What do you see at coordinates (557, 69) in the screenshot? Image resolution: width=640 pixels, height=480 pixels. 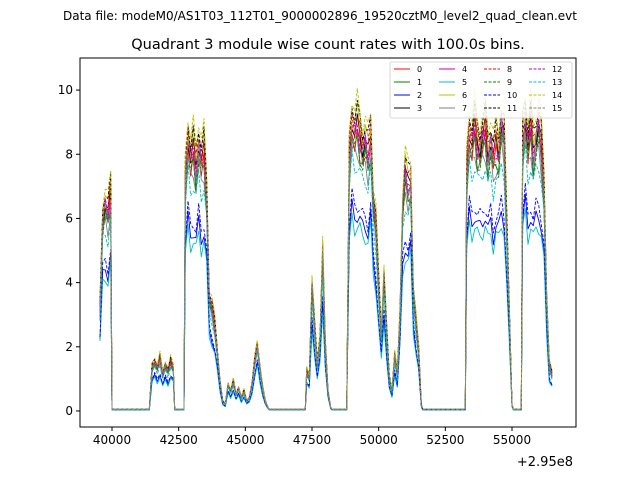 I see `legend-label-12: 12` at bounding box center [557, 69].